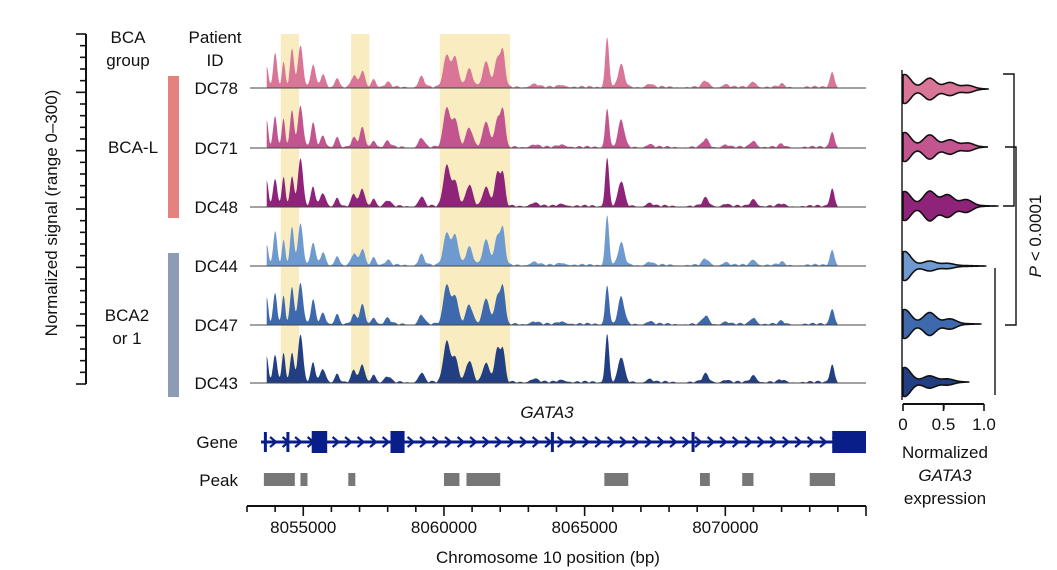 The height and width of the screenshot is (570, 1057). I want to click on y-axis, so click(81, 209).